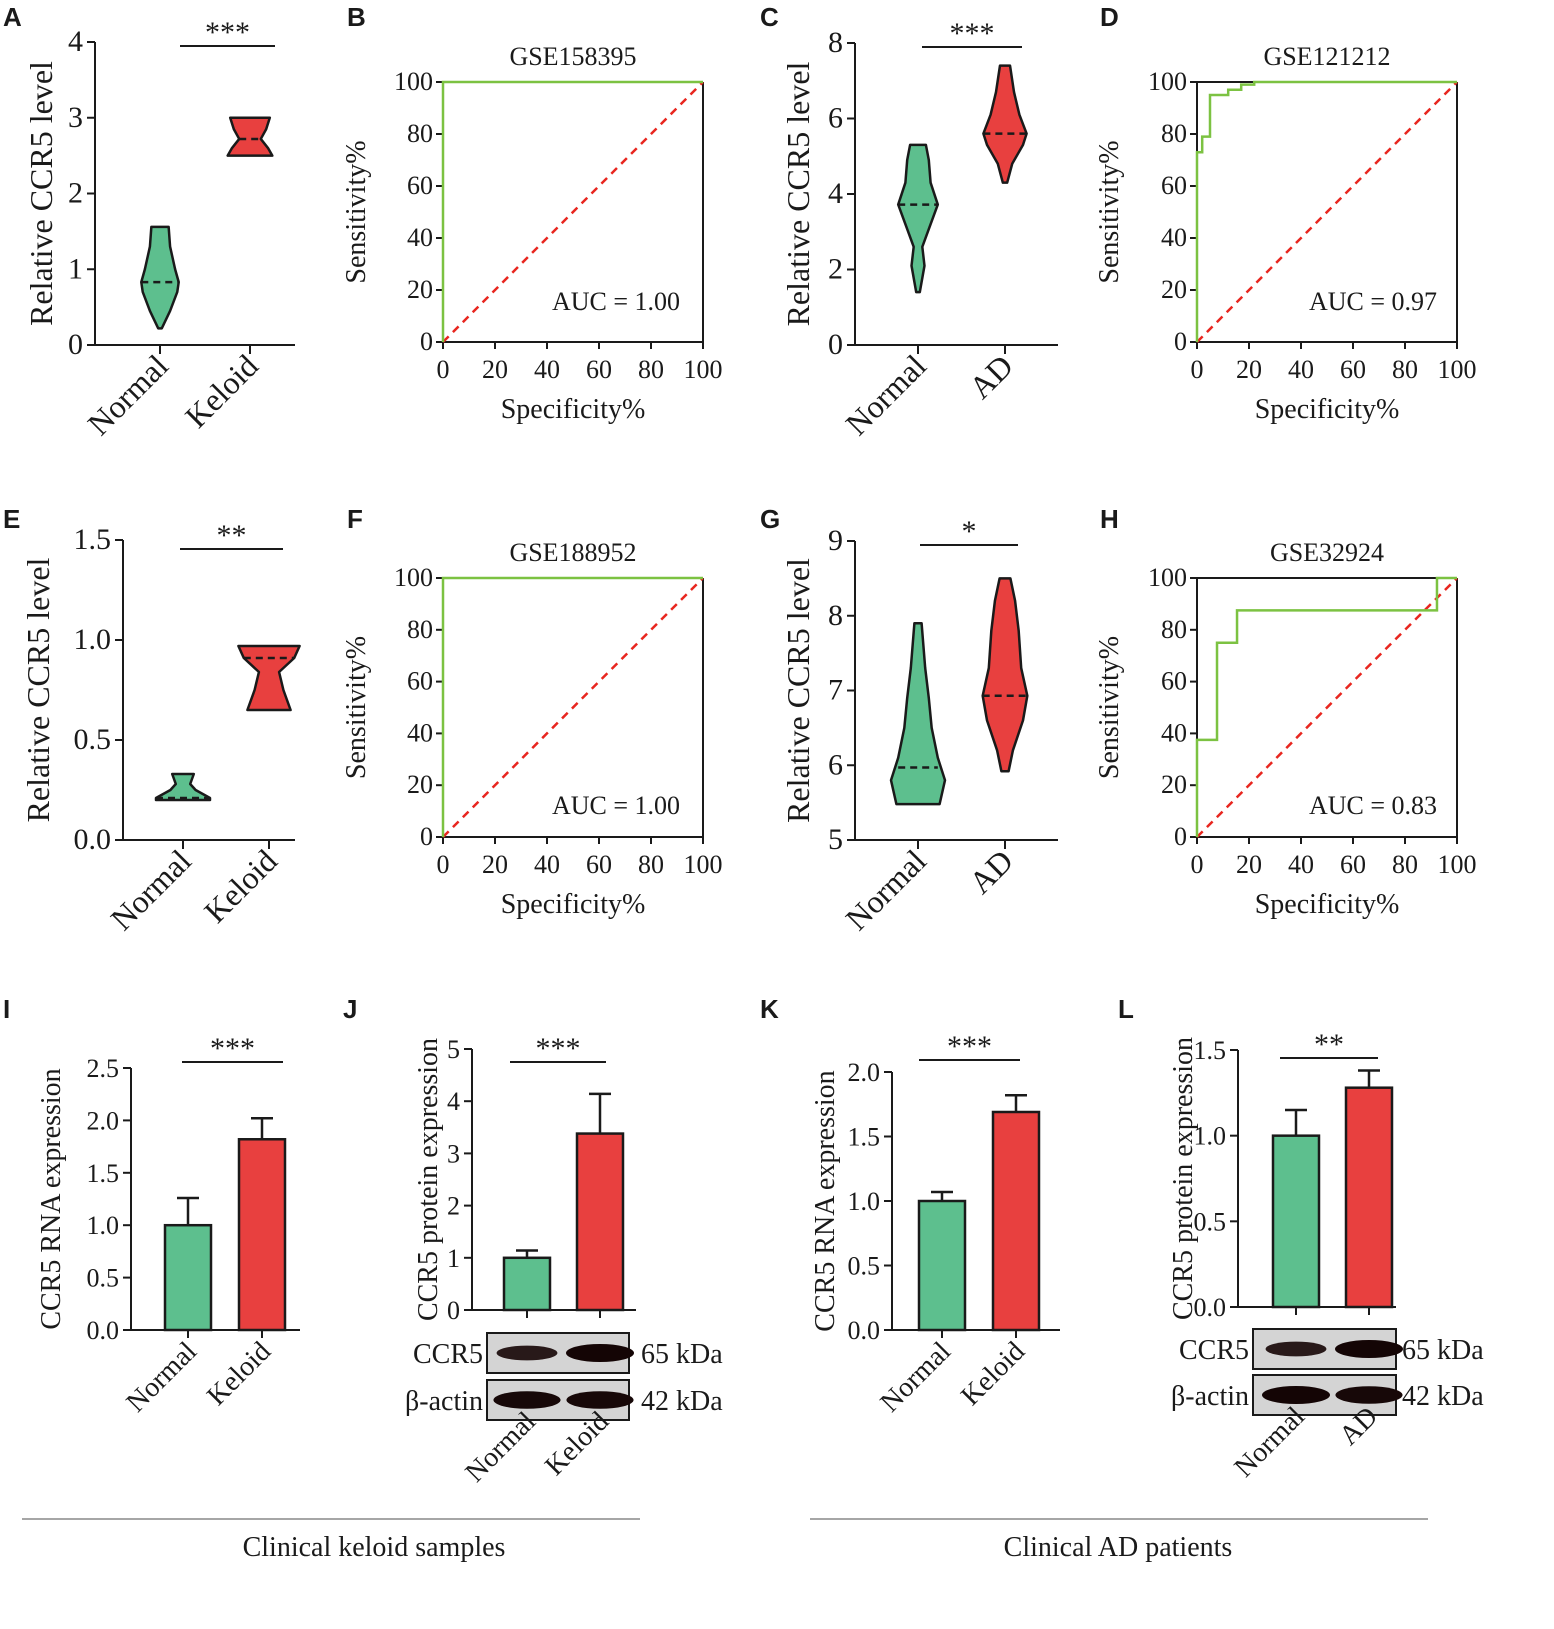  I want to click on x-category-label: Keloid, so click(993, 1374).